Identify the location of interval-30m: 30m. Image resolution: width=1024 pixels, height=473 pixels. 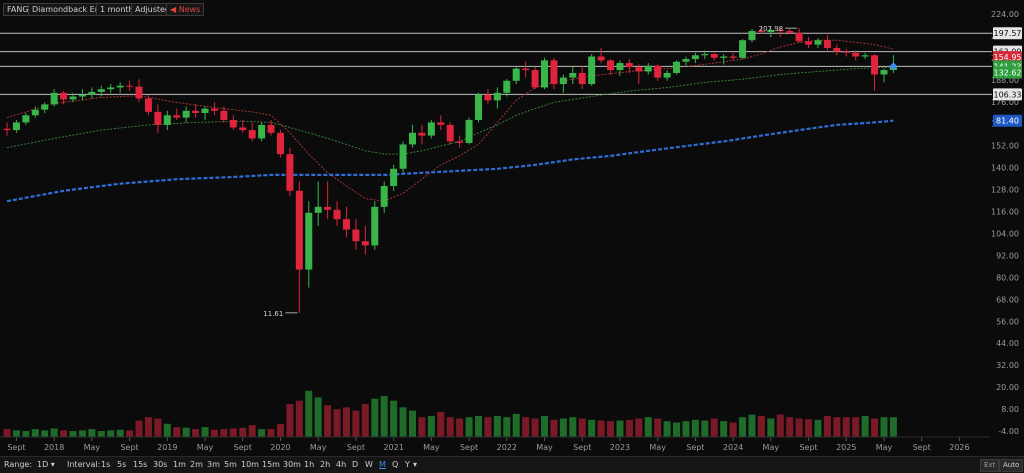
(292, 464).